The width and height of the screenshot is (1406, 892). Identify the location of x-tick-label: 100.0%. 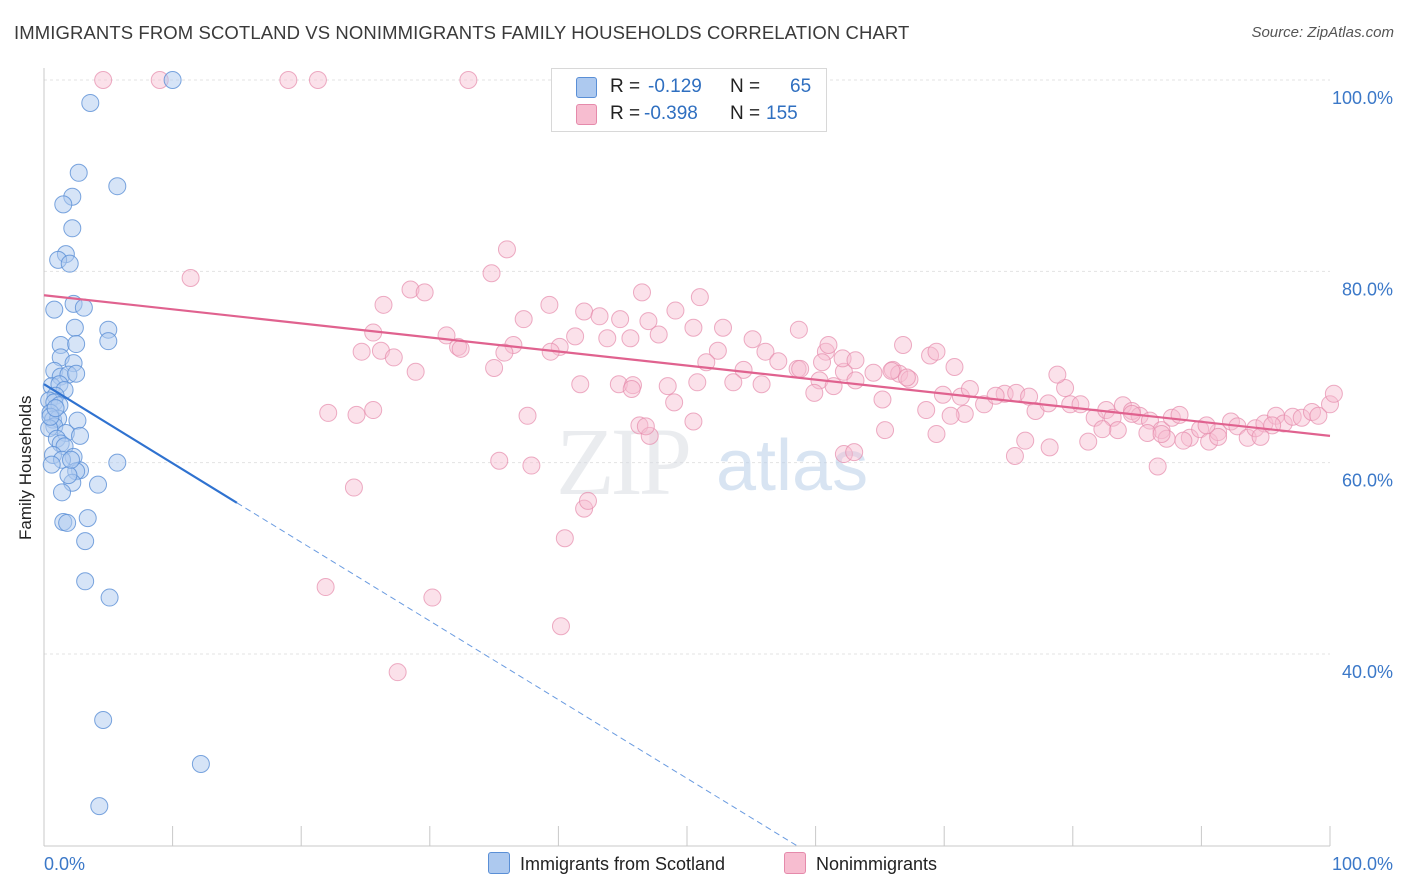
(1362, 864).